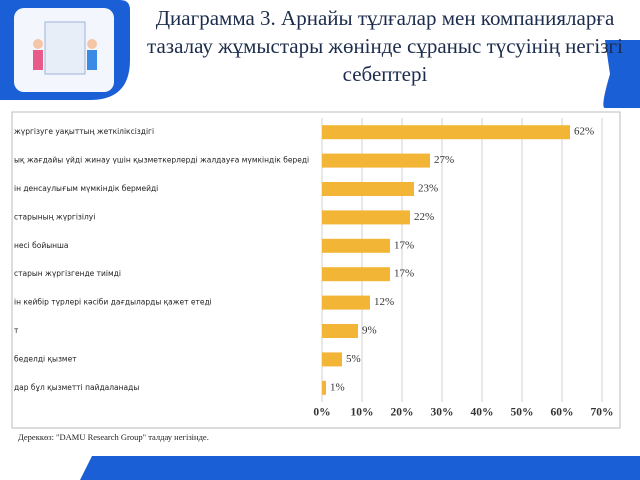 The height and width of the screenshot is (480, 640). I want to click on y-tick-label: т, so click(16, 330).